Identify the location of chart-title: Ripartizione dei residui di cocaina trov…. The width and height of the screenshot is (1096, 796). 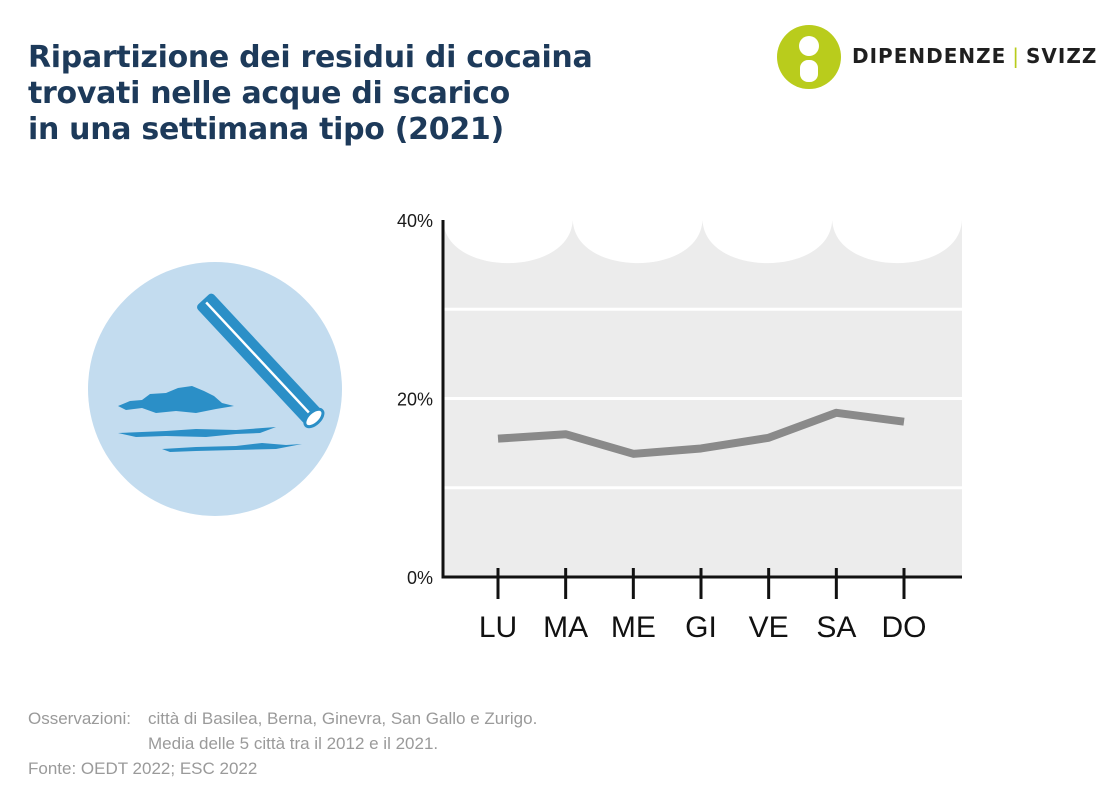
(378, 94).